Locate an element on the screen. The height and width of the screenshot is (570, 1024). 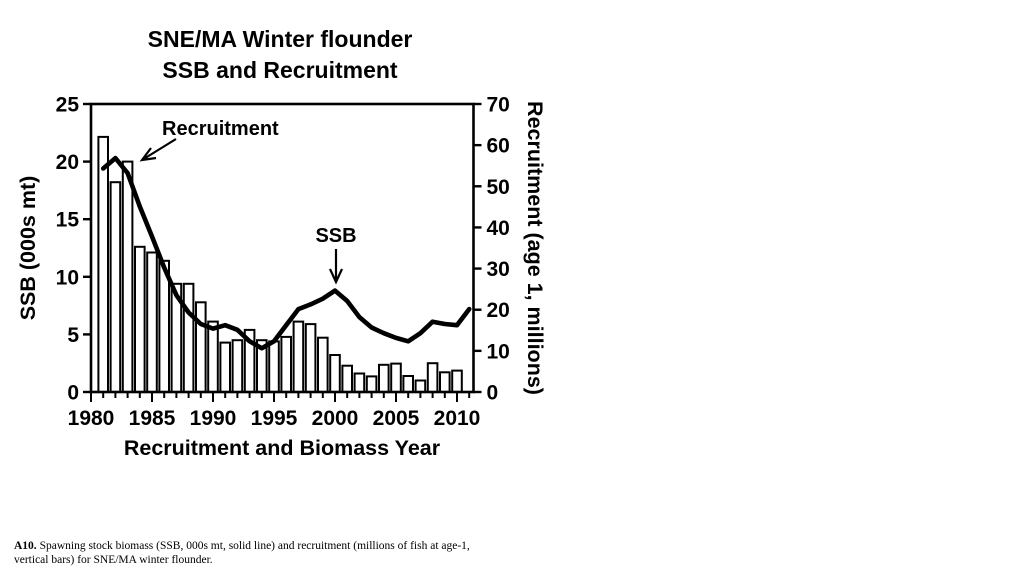
x-axis-tick-label: 1995 is located at coordinates (274, 418).